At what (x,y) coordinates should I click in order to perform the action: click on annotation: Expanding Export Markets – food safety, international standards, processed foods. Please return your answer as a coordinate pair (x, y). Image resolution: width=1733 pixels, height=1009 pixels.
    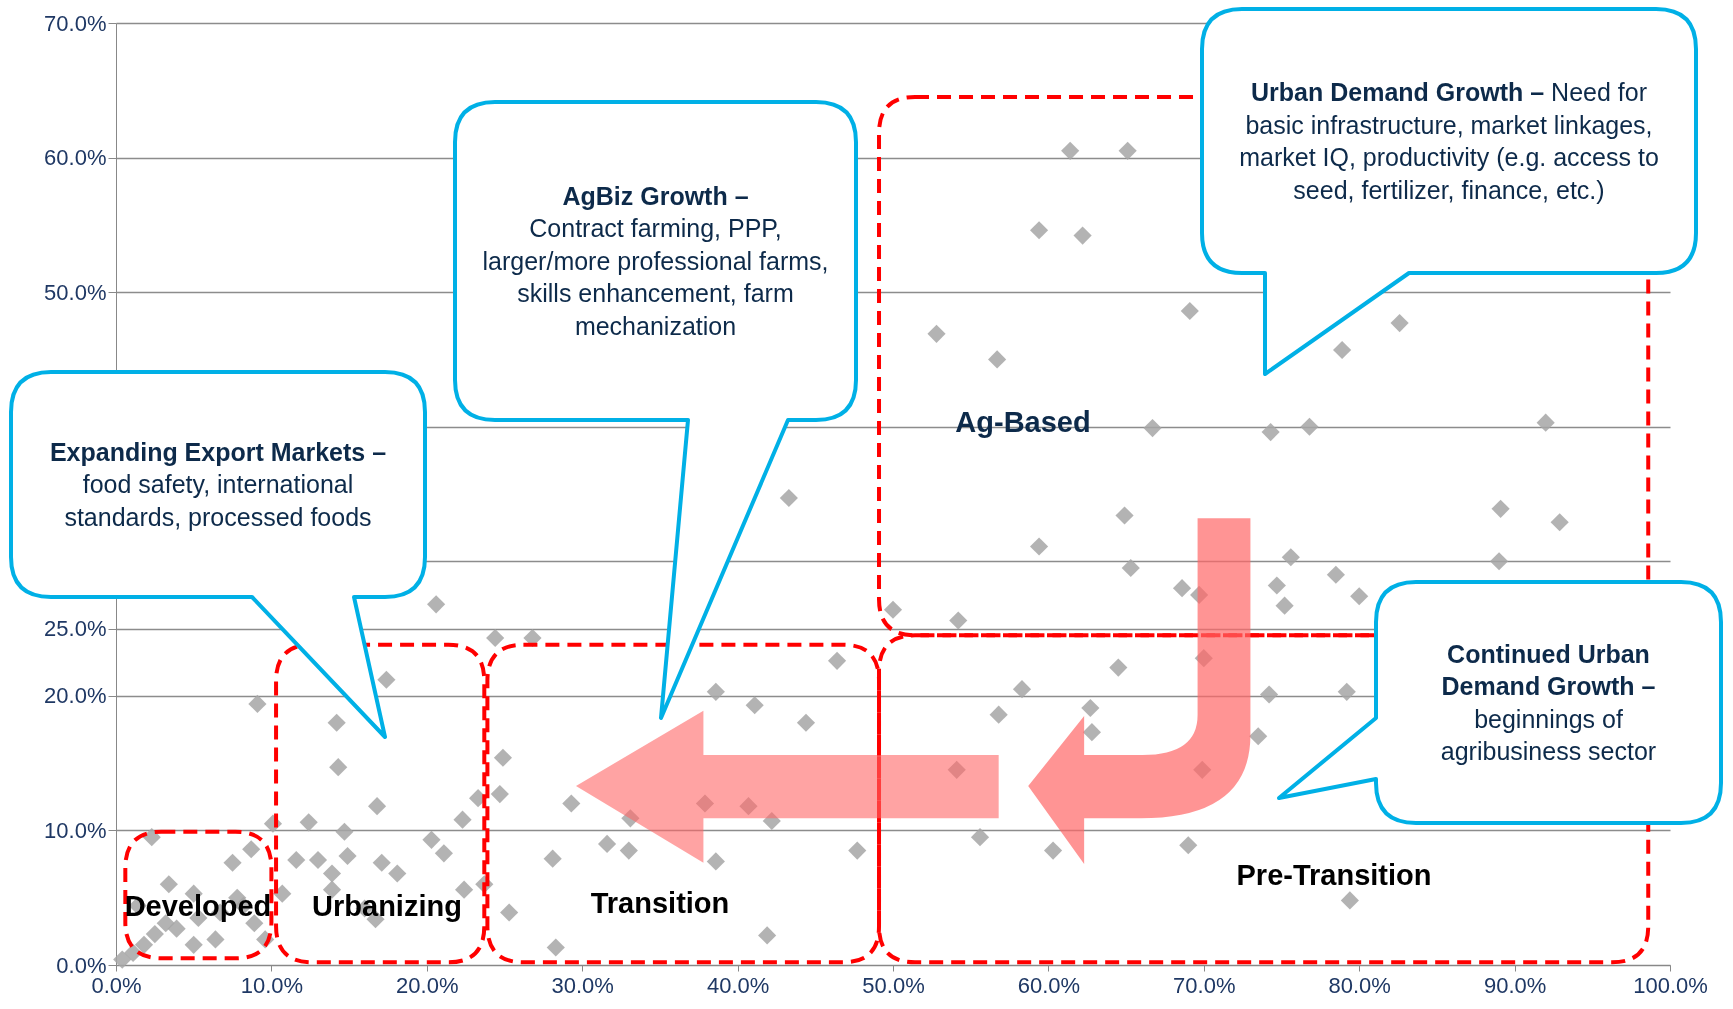
    Looking at the image, I should click on (218, 484).